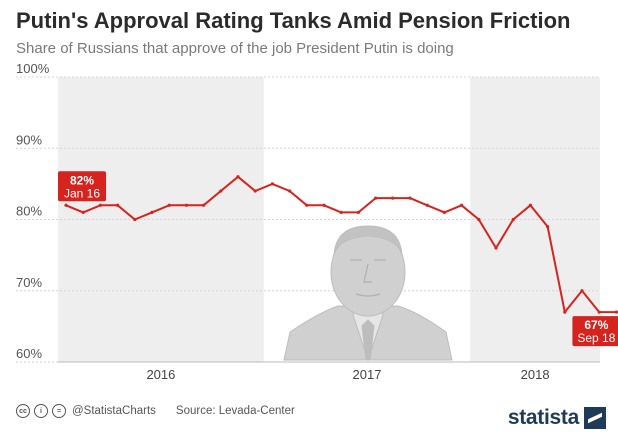 The height and width of the screenshot is (440, 618). I want to click on y-tick-label: 60%, so click(29, 353).